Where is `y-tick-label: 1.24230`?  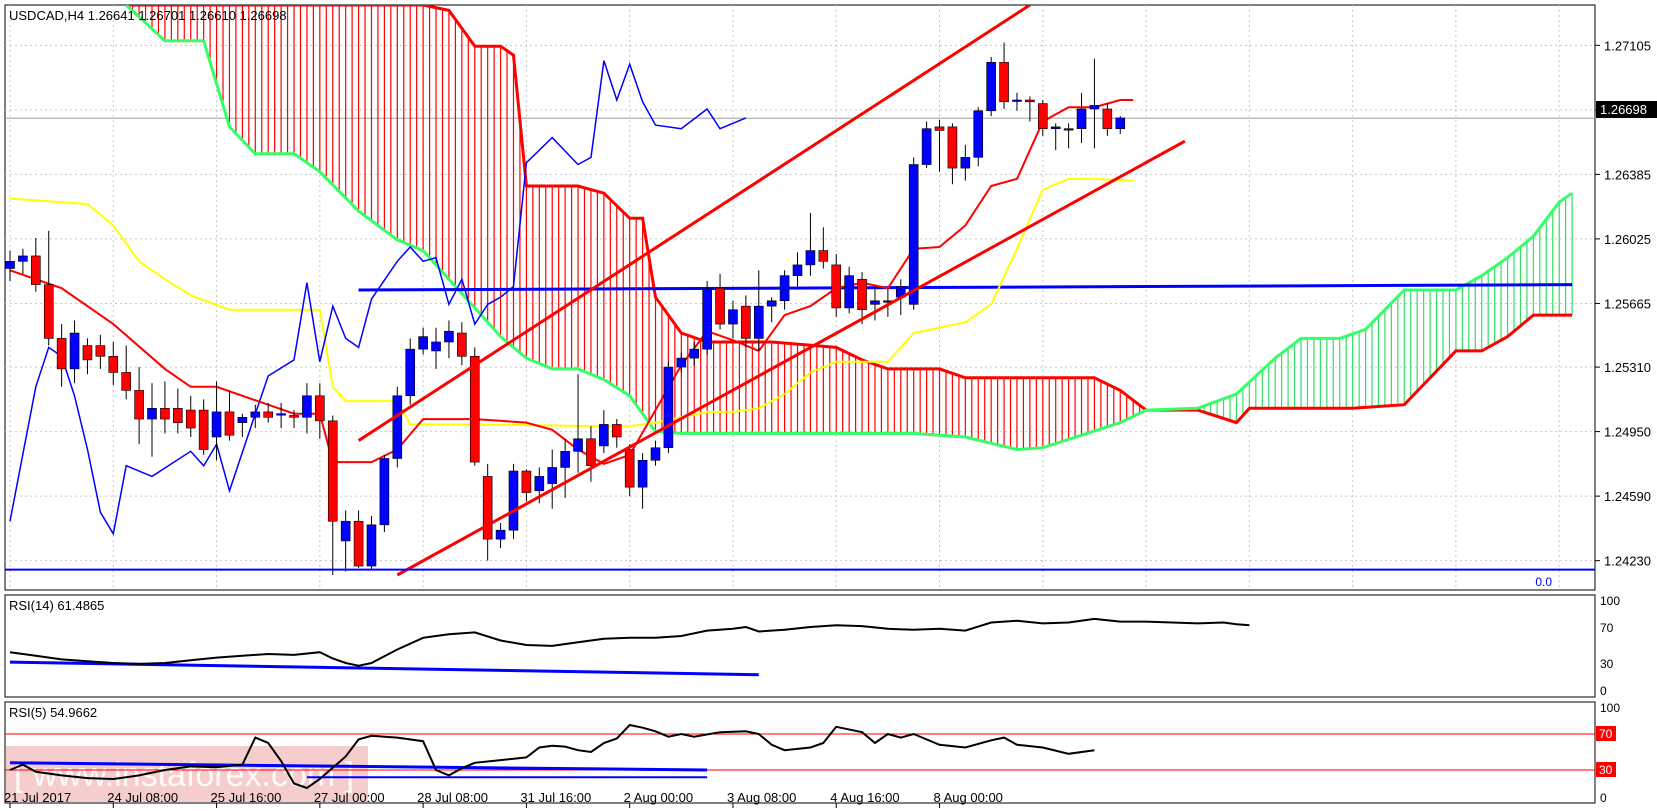 y-tick-label: 1.24230 is located at coordinates (1627, 561).